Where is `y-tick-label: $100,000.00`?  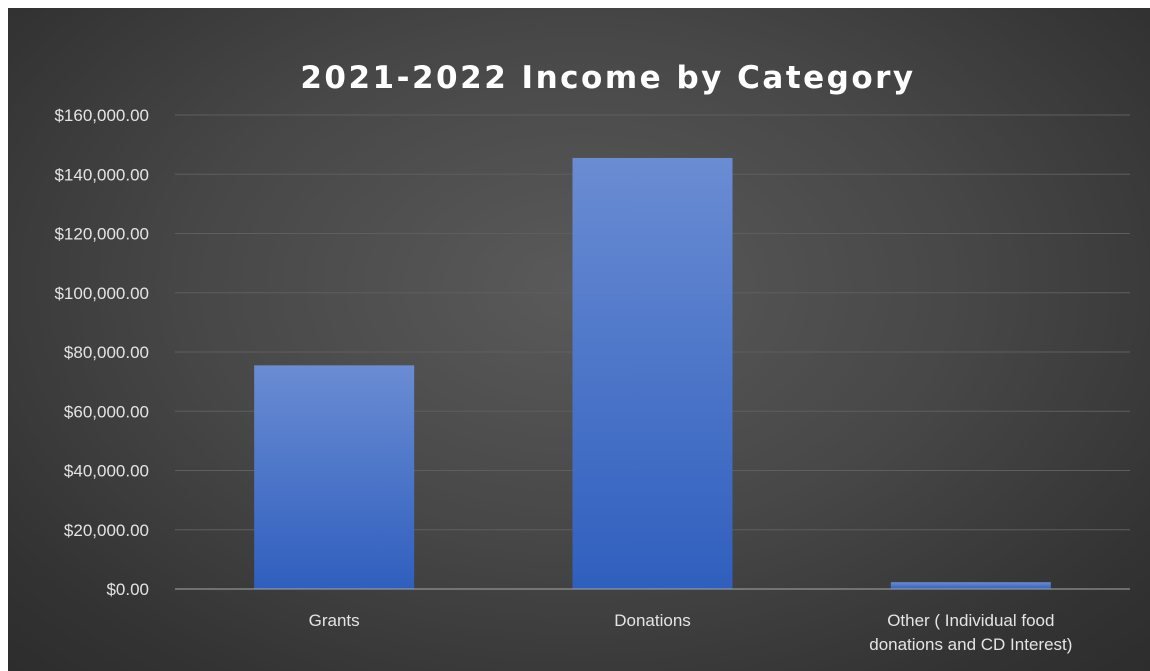
y-tick-label: $100,000.00 is located at coordinates (101, 293).